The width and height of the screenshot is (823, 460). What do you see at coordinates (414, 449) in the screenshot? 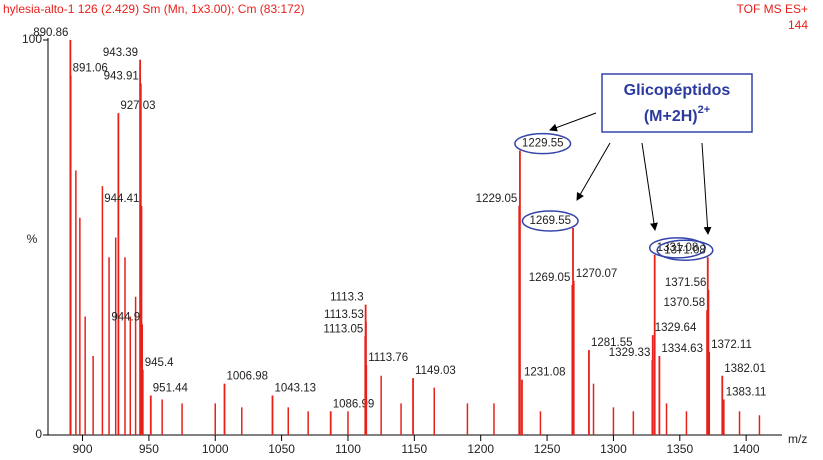
I see `x-tick-label: 1150` at bounding box center [414, 449].